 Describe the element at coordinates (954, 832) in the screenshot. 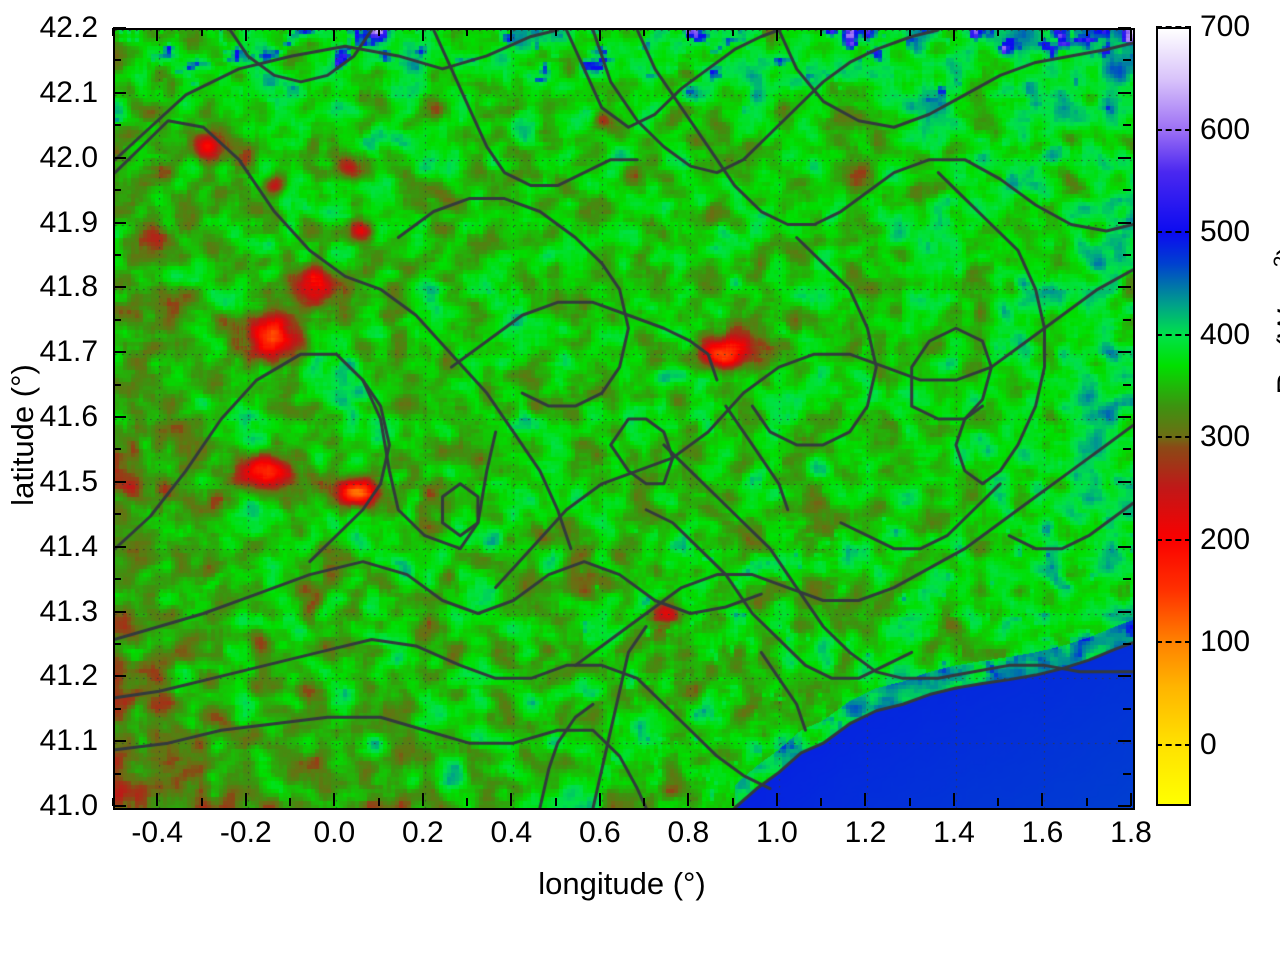

I see `x-ticklabel: 1.4` at that location.